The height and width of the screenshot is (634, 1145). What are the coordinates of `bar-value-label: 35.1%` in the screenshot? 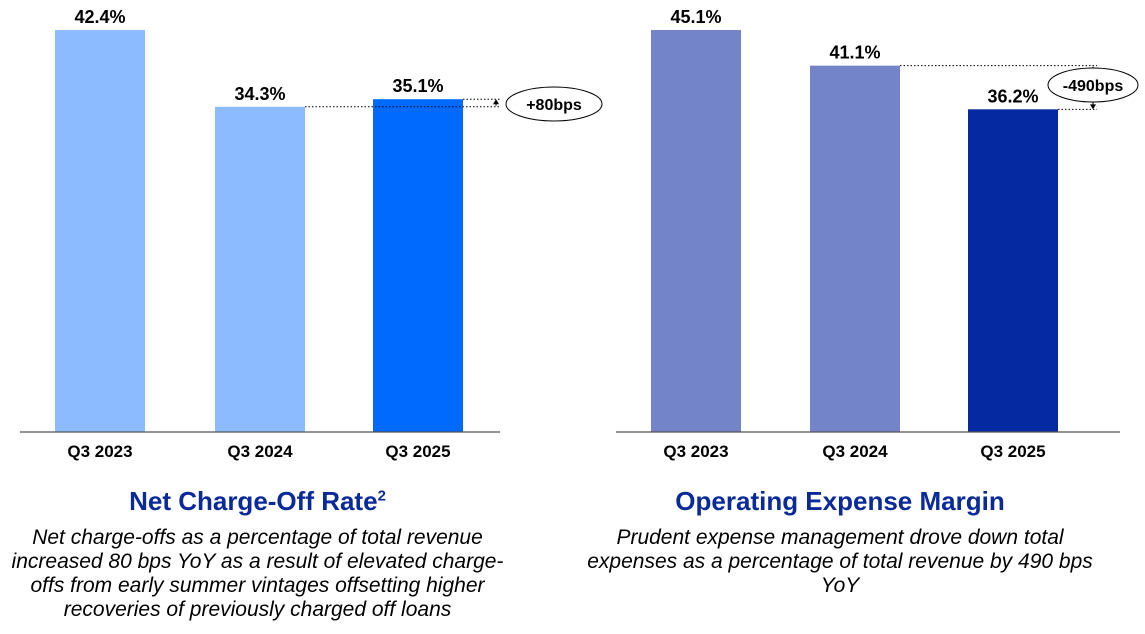 It's located at (417, 86).